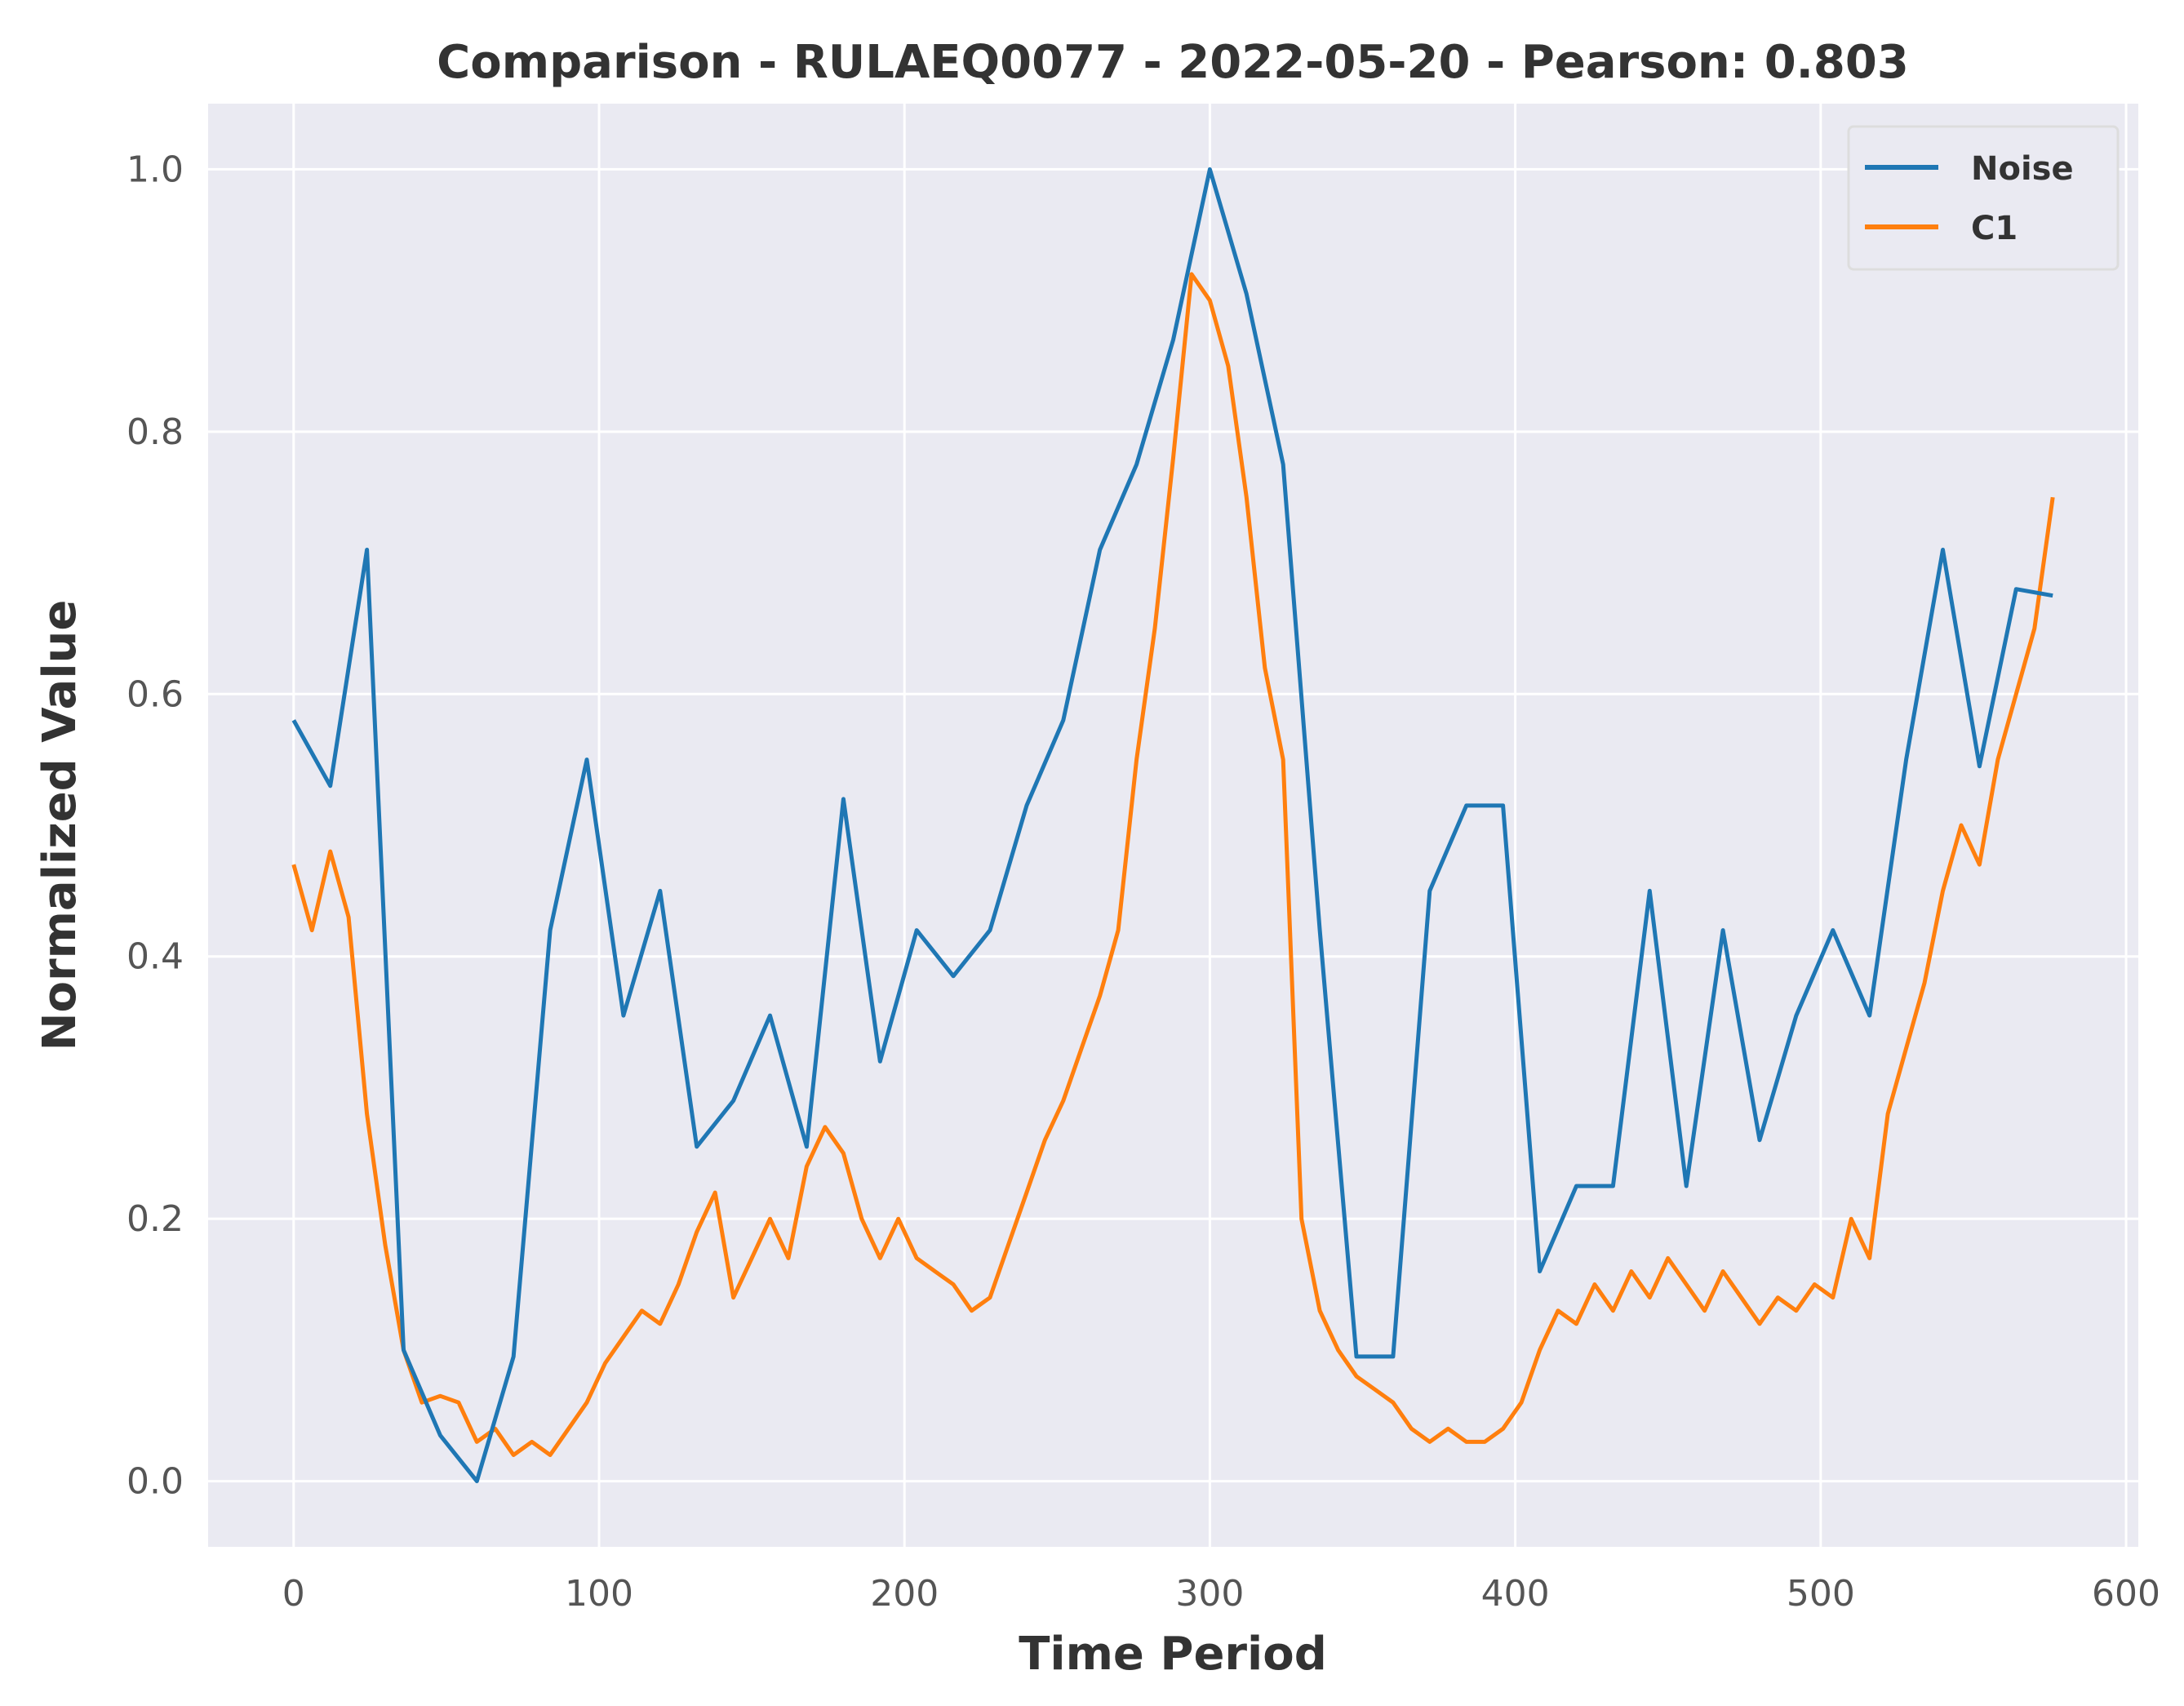  What do you see at coordinates (294, 1594) in the screenshot?
I see `x-tick-label: 0` at bounding box center [294, 1594].